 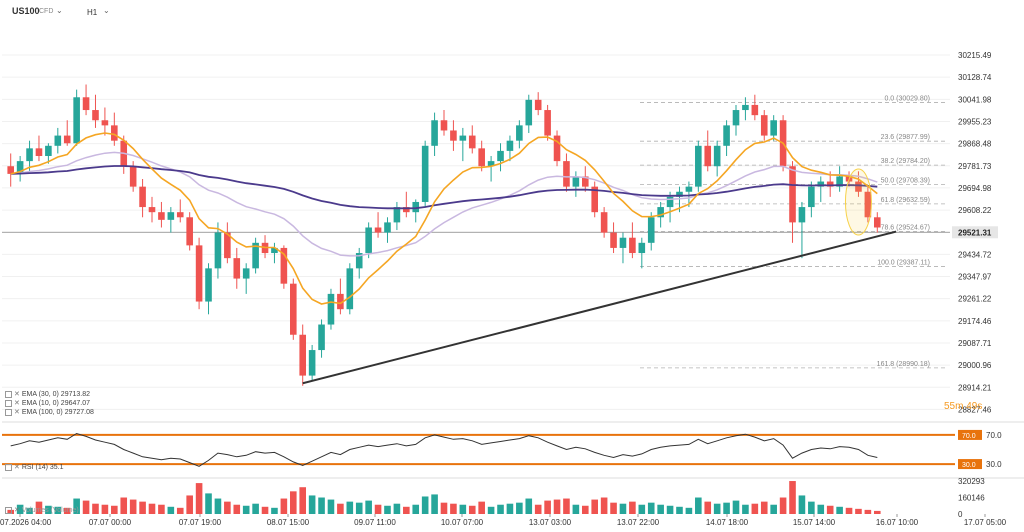 I want to click on timeframe-label: H1, so click(x=92, y=12).